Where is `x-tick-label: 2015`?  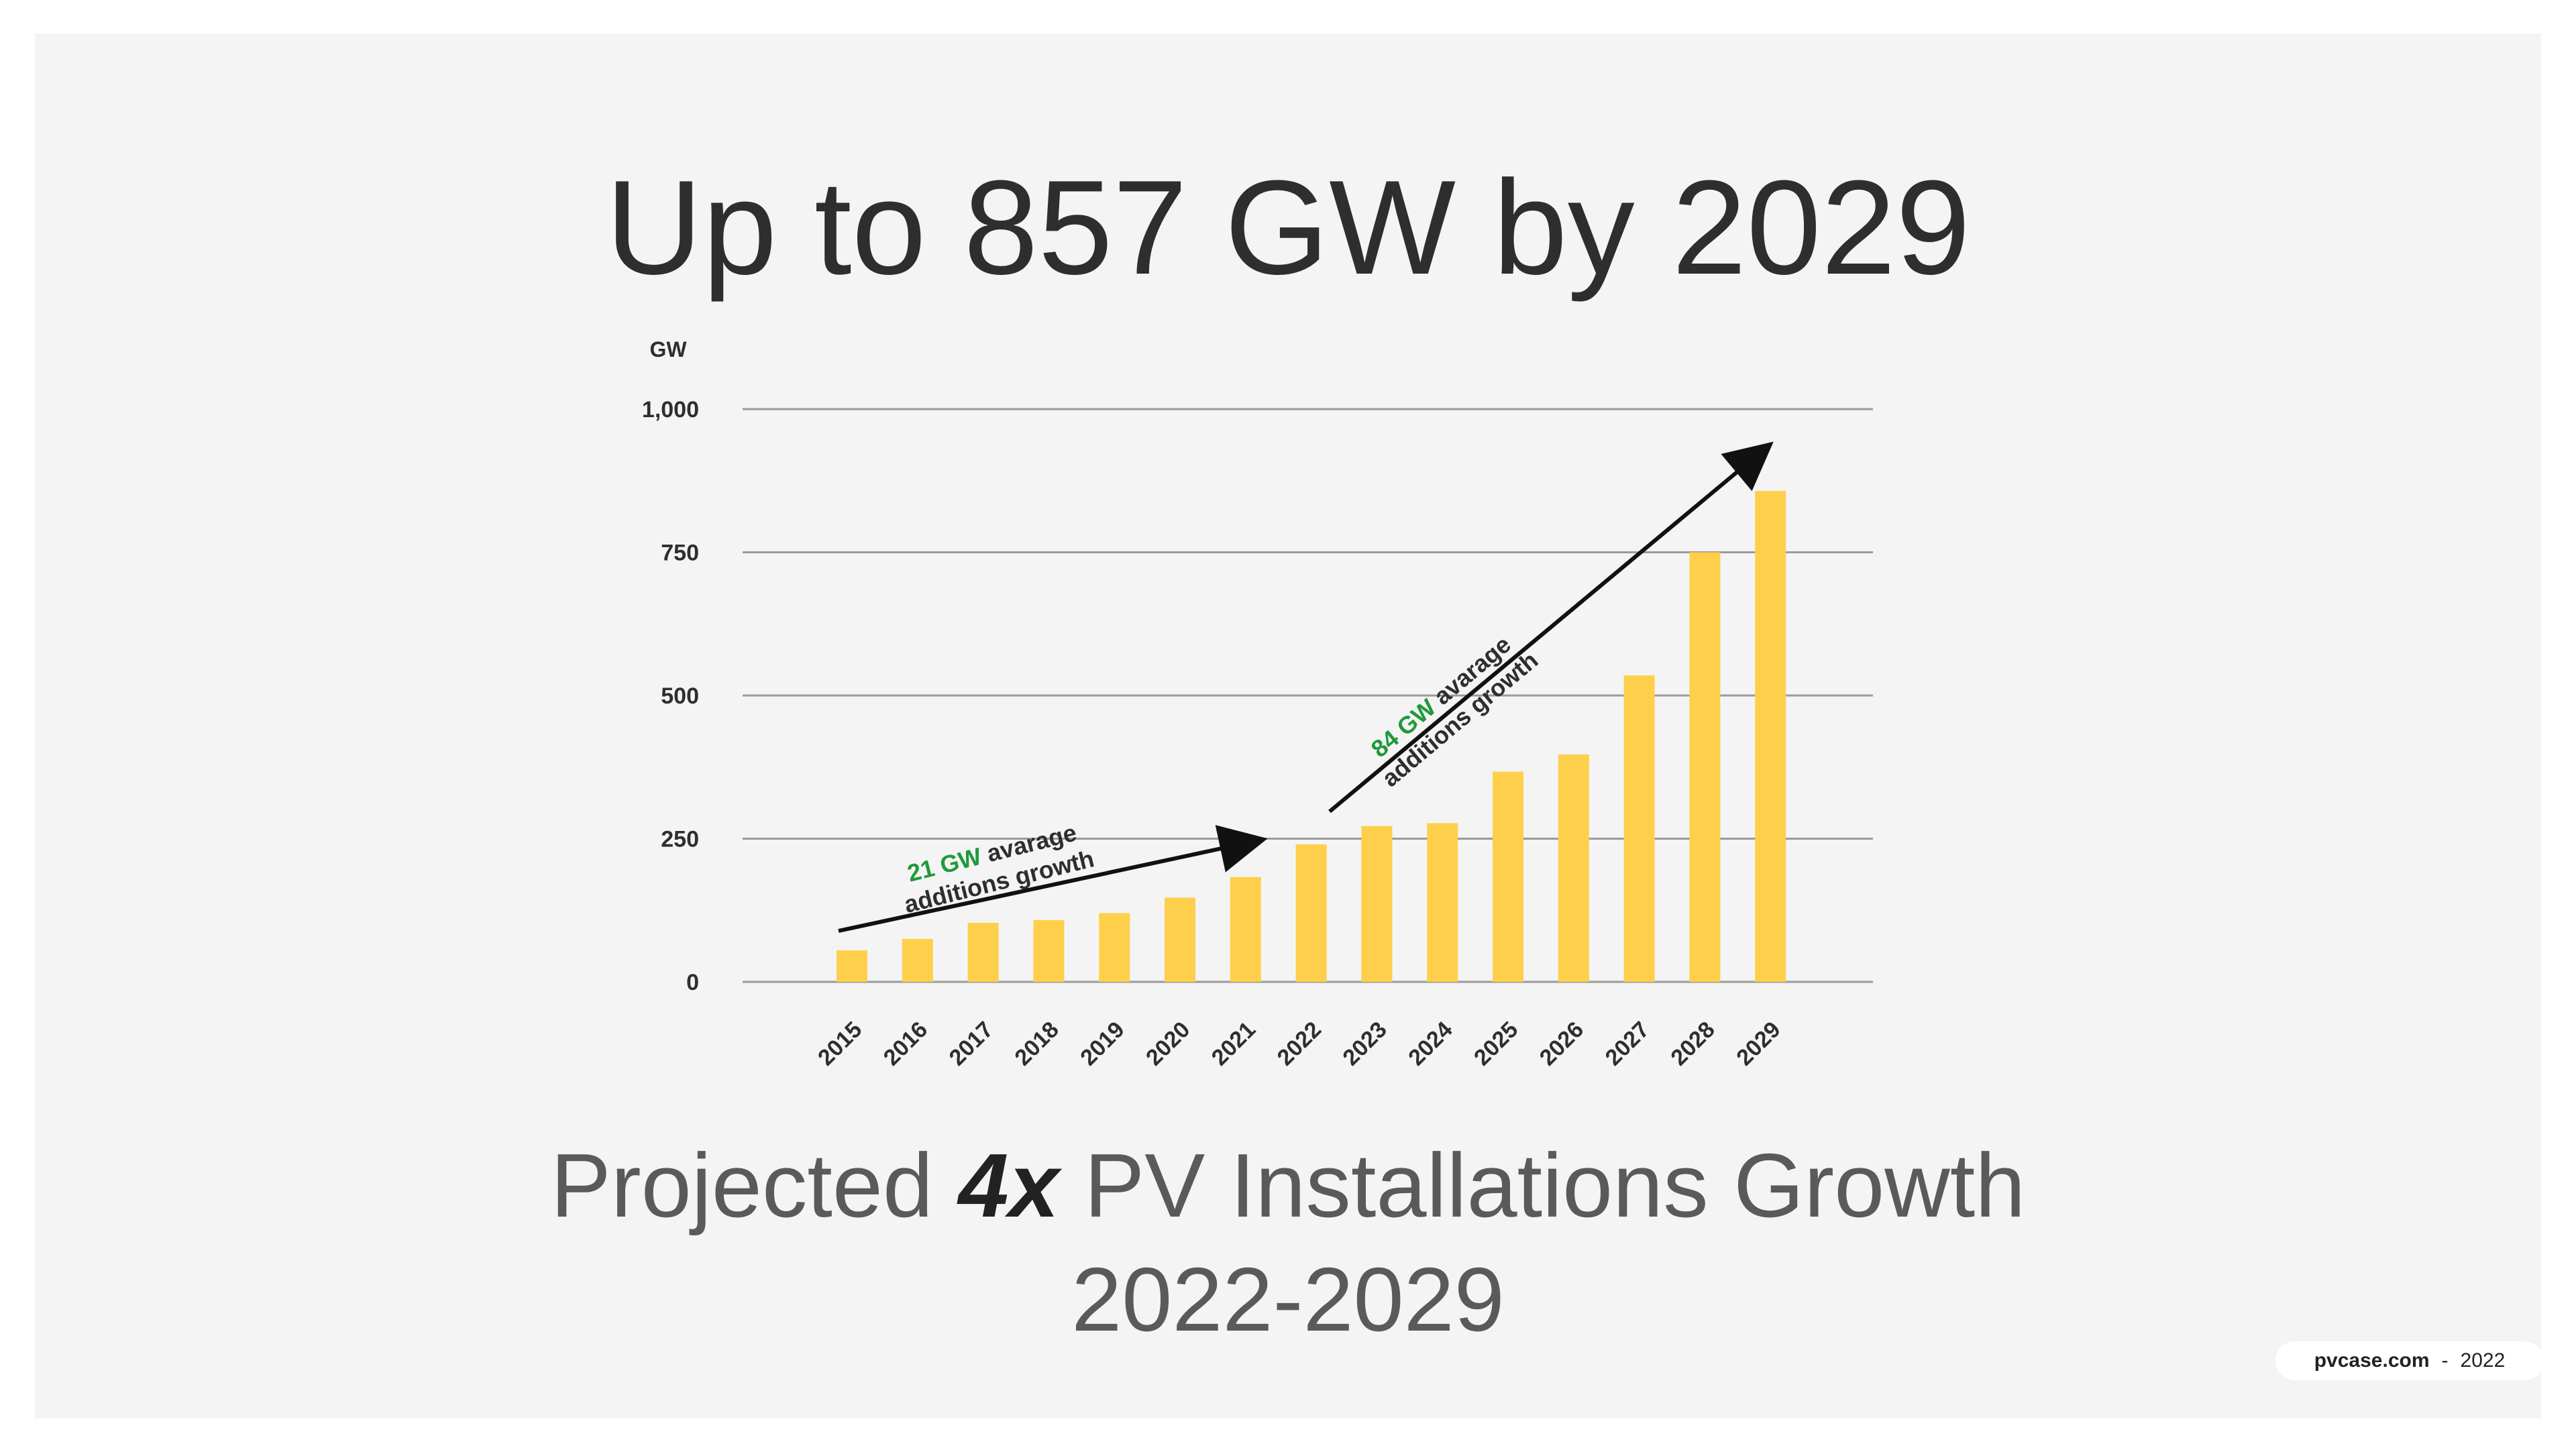
x-tick-label: 2015 is located at coordinates (840, 1043).